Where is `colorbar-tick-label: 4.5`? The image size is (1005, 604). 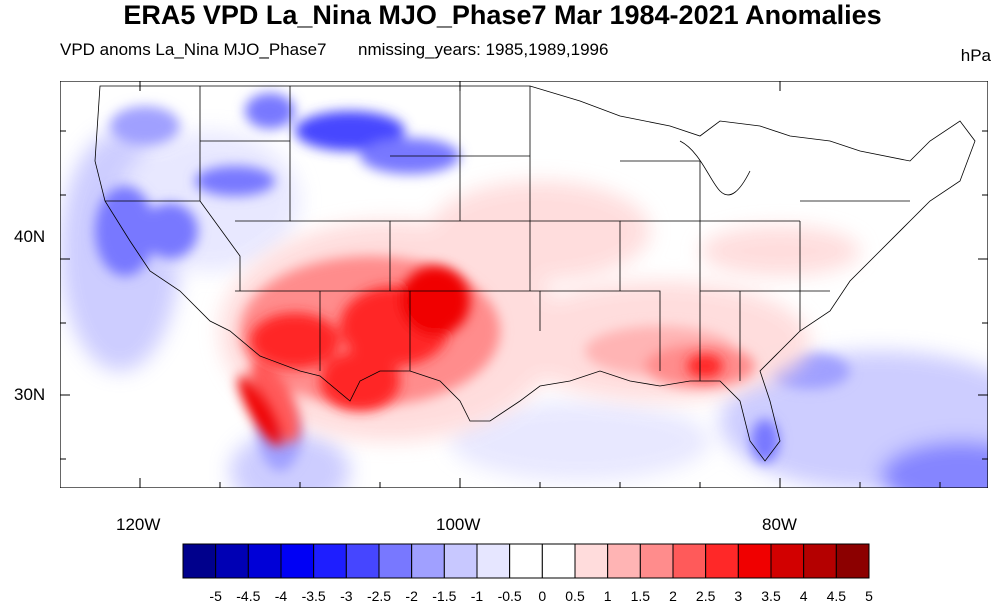
colorbar-tick-label: 4.5 is located at coordinates (836, 596).